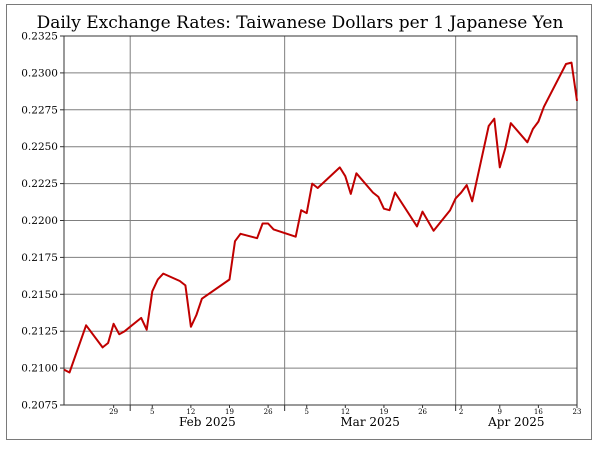 The height and width of the screenshot is (451, 600). Describe the element at coordinates (39, 332) in the screenshot. I see `y-tick-label: 0.2125` at that location.